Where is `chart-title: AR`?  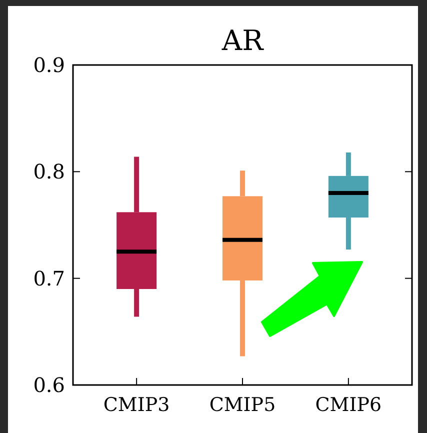
chart-title: AR is located at coordinates (242, 40).